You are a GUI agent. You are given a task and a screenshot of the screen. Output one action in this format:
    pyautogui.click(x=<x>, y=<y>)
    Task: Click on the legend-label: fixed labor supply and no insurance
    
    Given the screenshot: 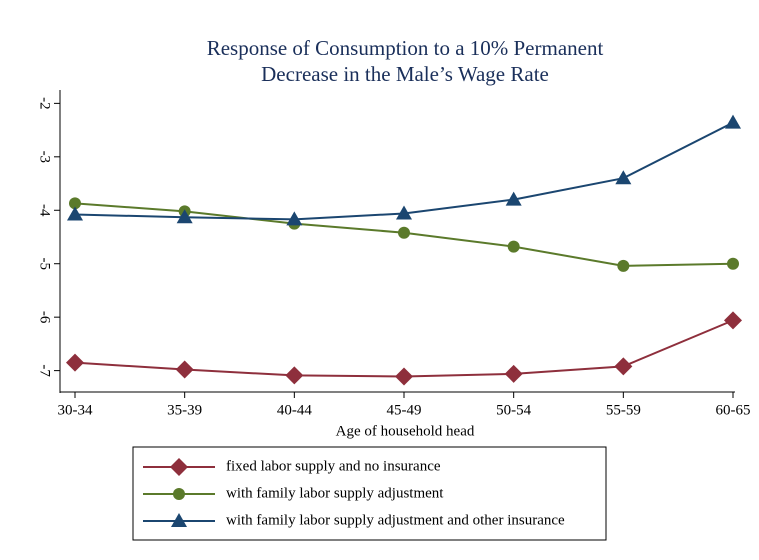 What is the action you would take?
    pyautogui.click(x=333, y=466)
    